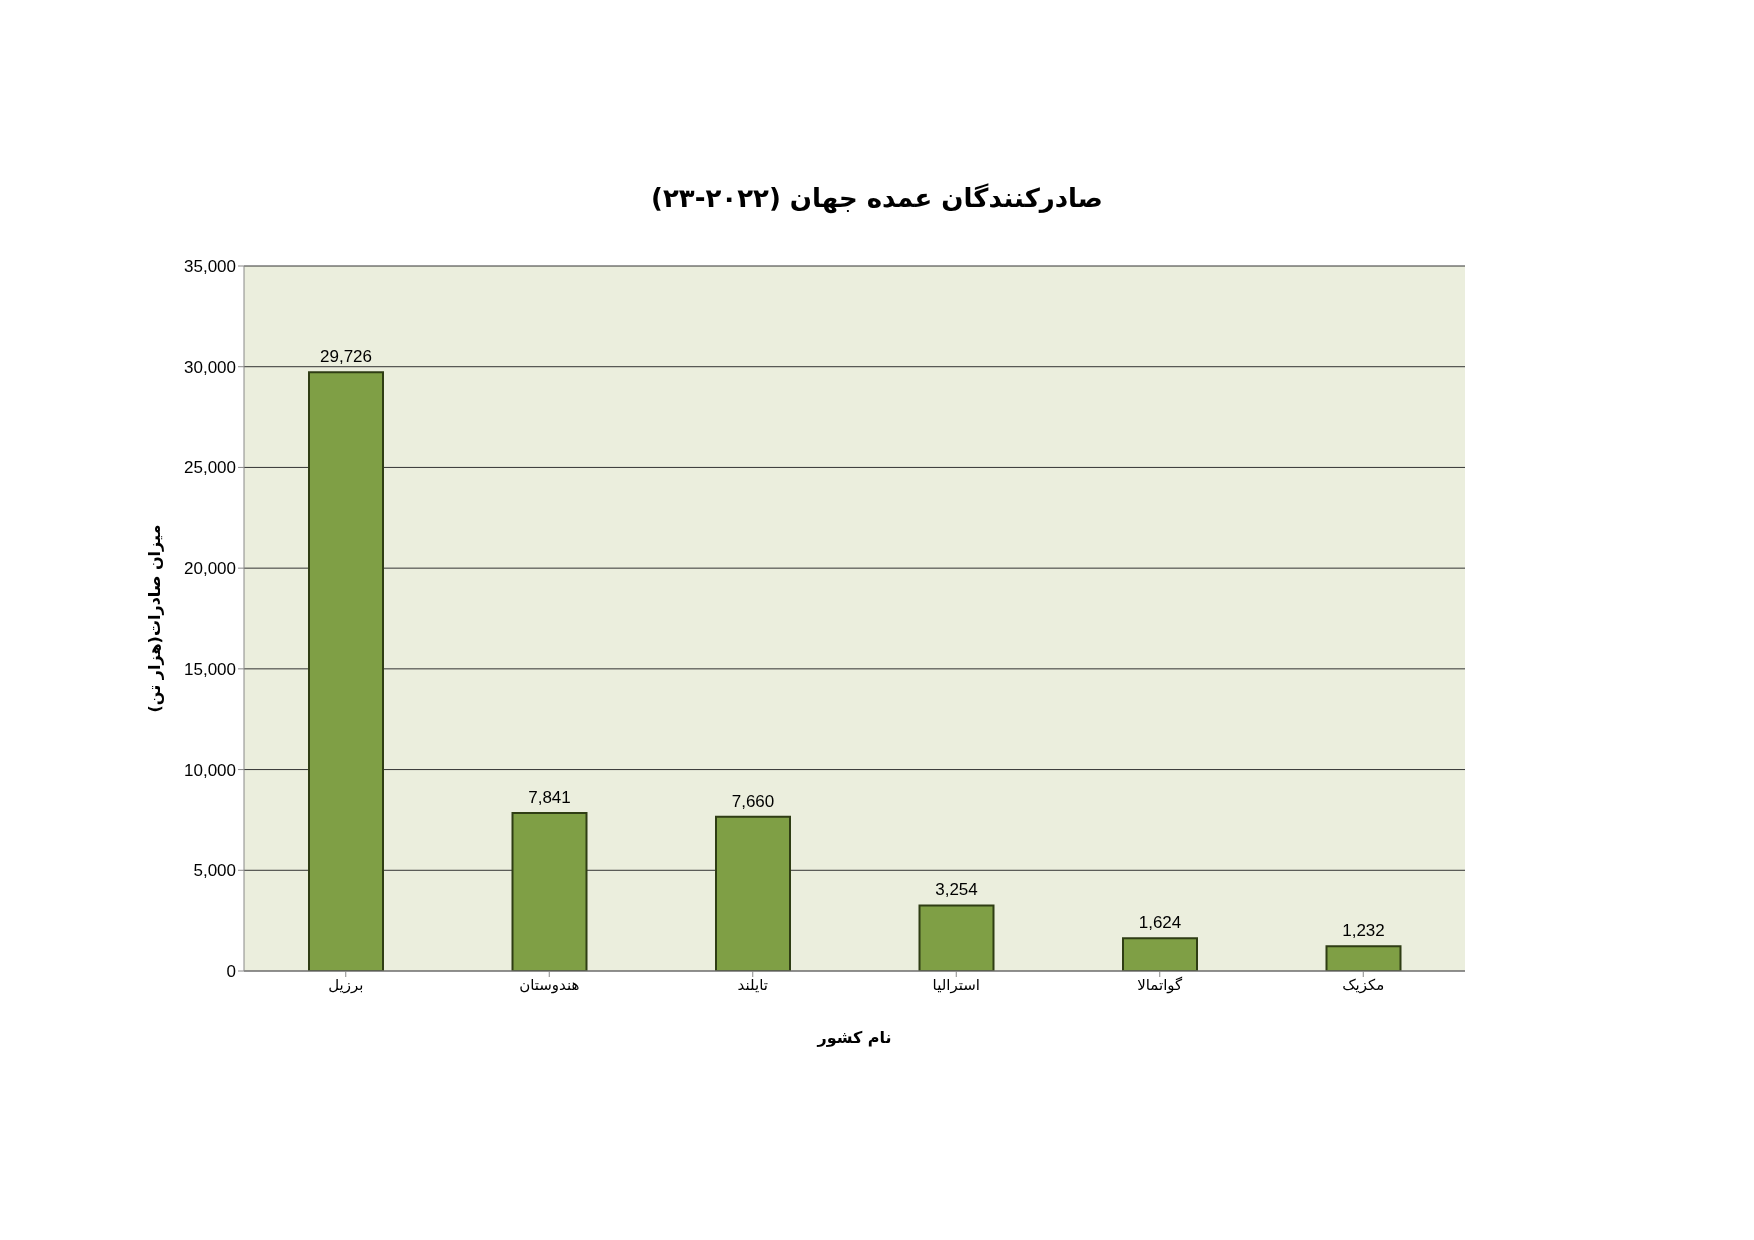  Describe the element at coordinates (214, 871) in the screenshot. I see `y-tick-label: 5,000` at that location.